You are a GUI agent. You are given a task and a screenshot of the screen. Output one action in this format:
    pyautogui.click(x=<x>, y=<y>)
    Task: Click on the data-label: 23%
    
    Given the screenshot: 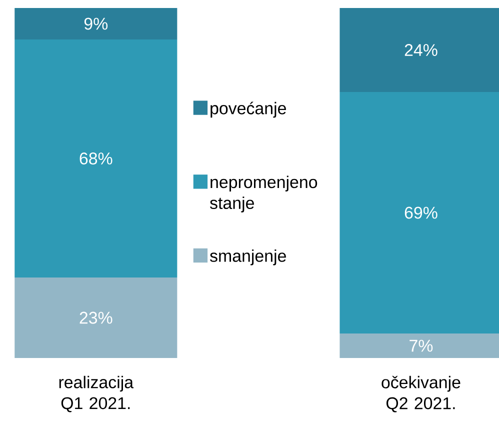 What is the action you would take?
    pyautogui.click(x=96, y=318)
    